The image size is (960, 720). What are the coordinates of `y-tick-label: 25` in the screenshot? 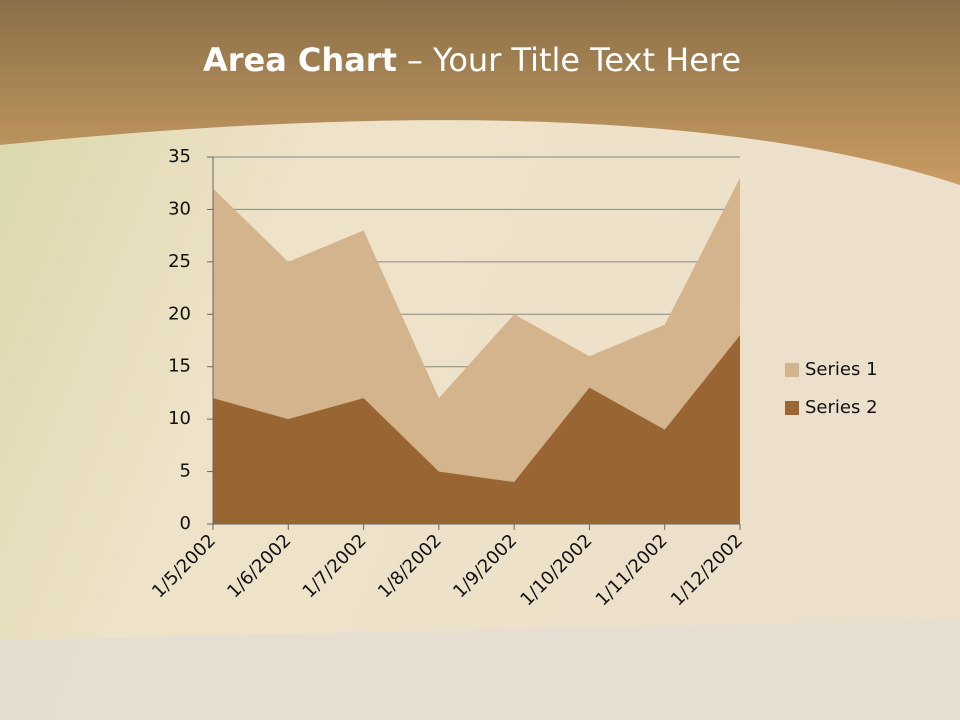 It's located at (179, 261).